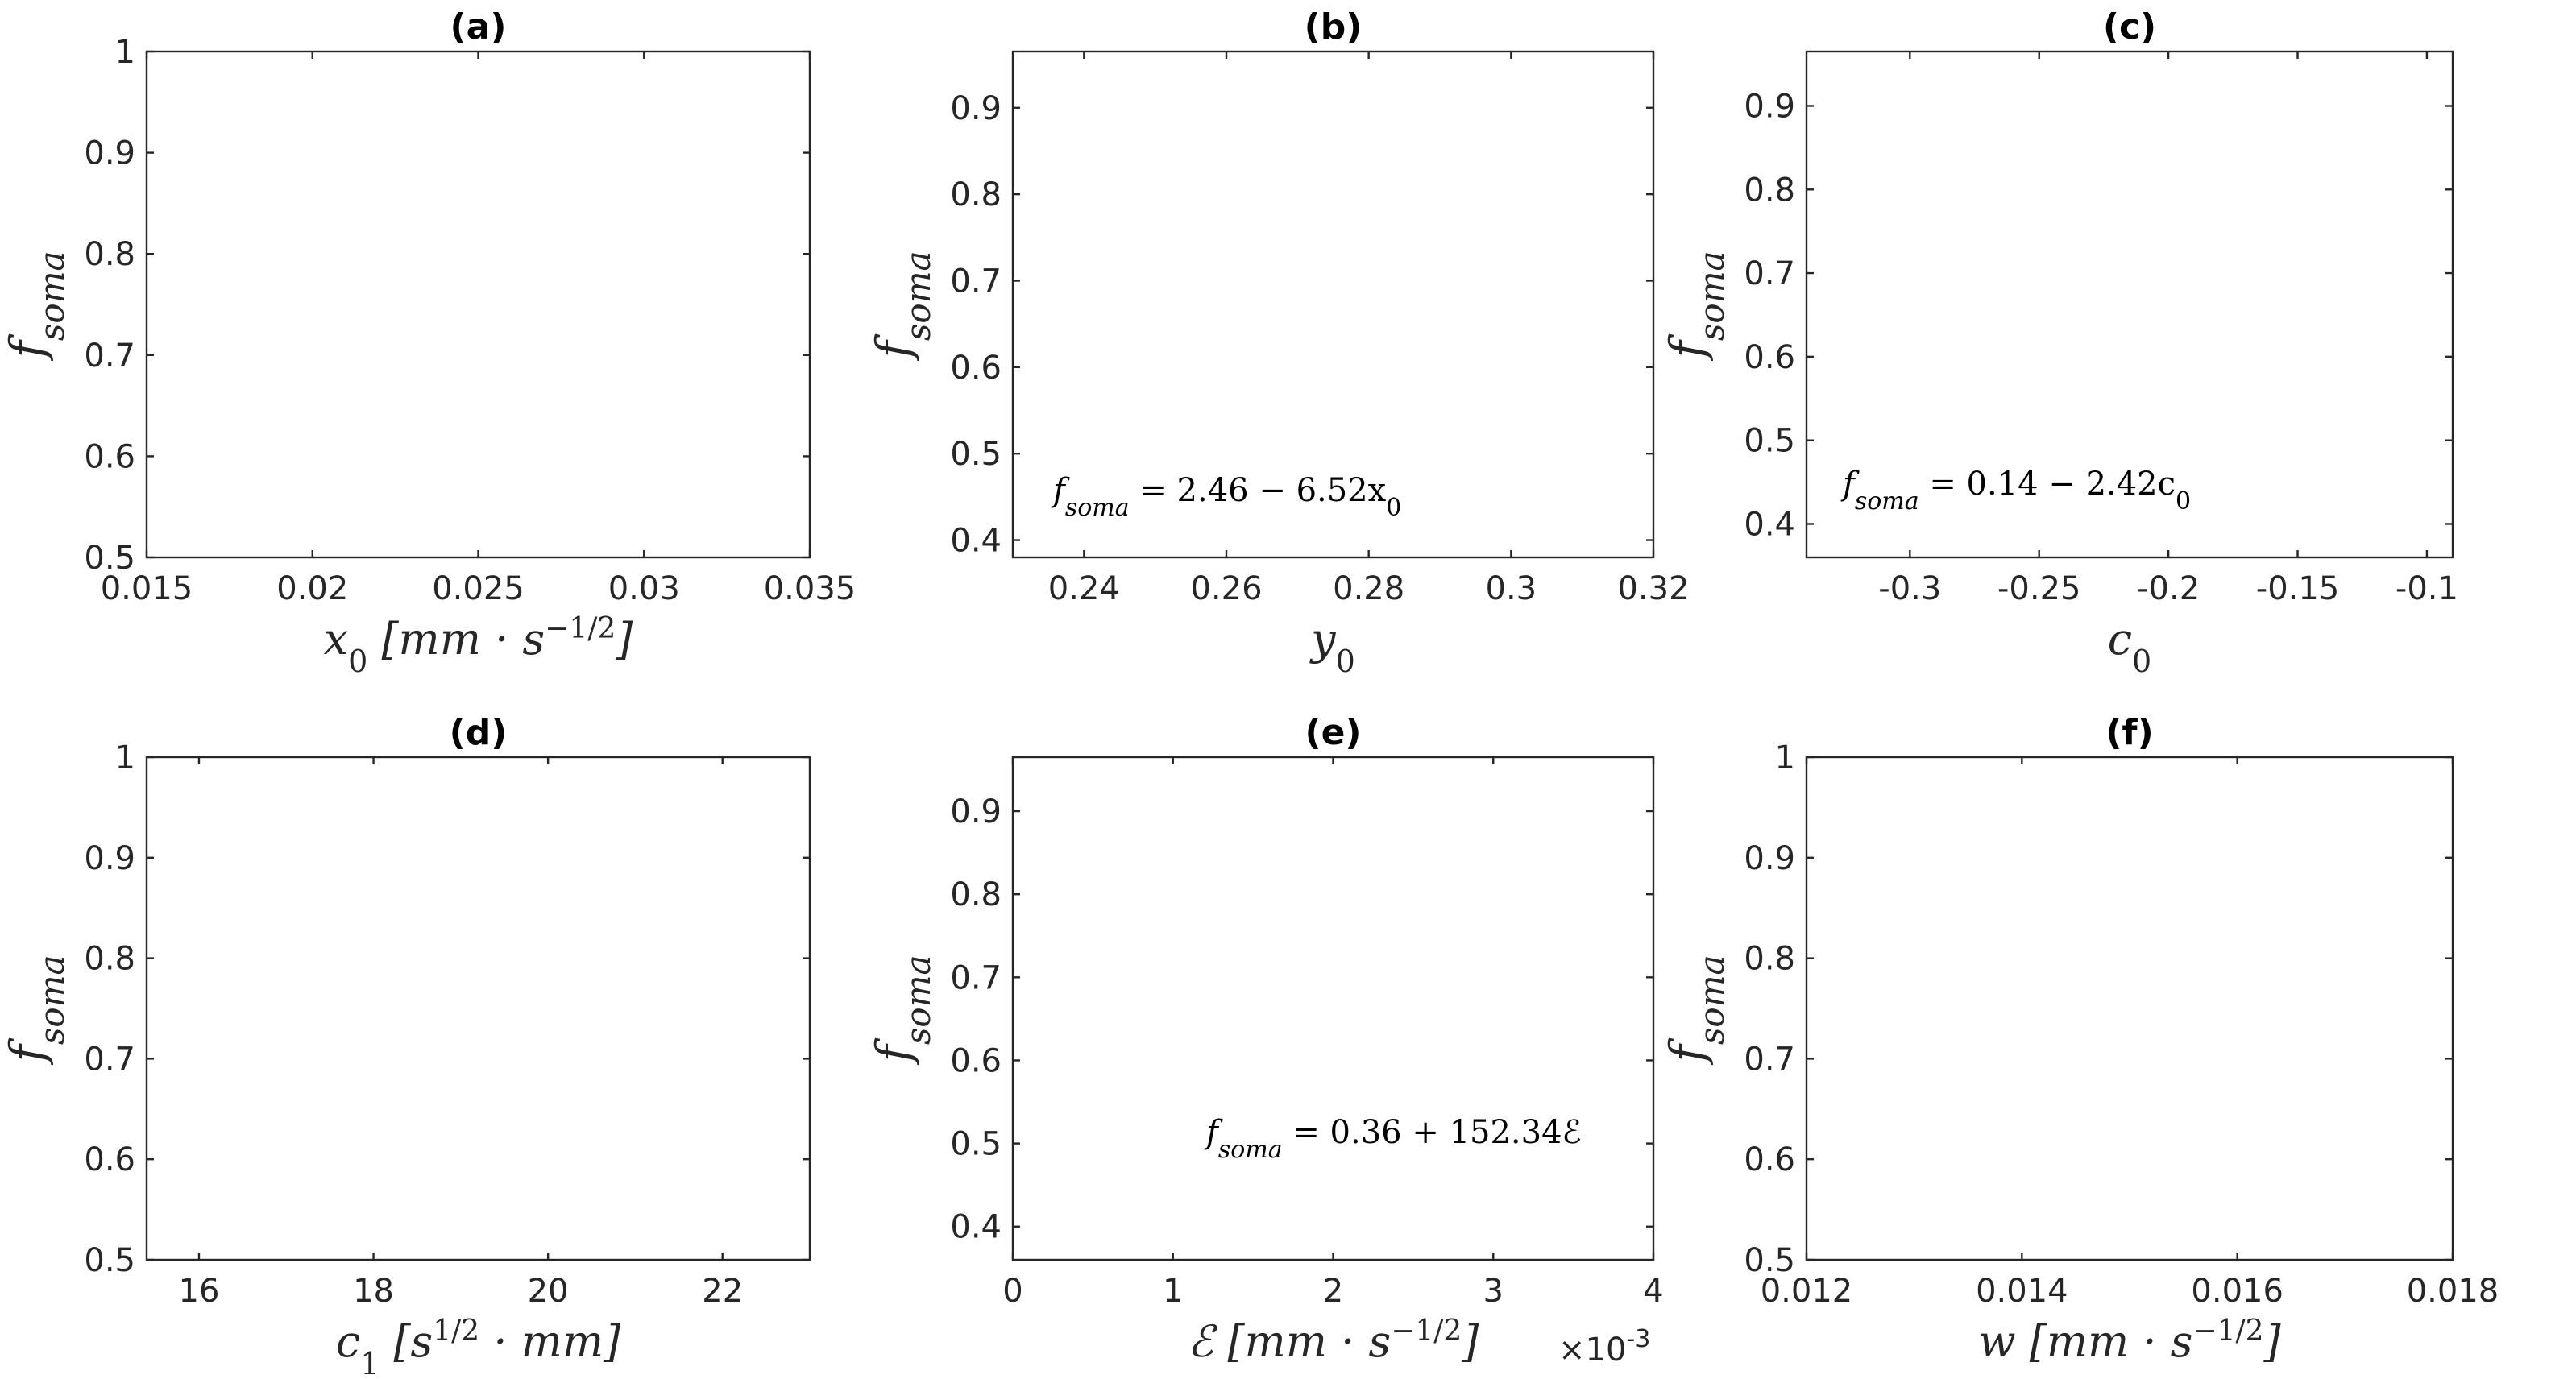 This screenshot has width=2576, height=1379. I want to click on fit-equation: fsoma = 0.36 + 152.34ℰ, so click(1393, 1139).